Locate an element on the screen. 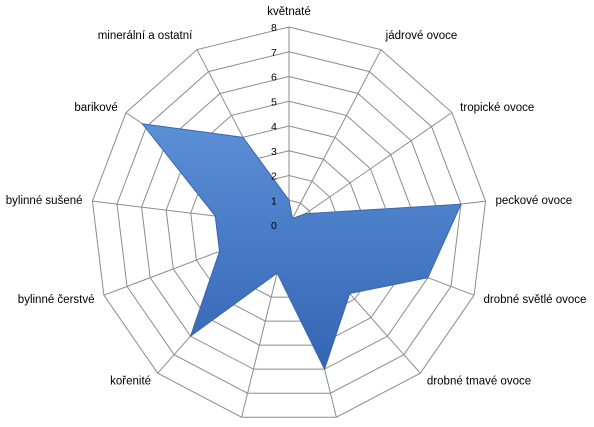 This screenshot has height=427, width=594. category-label-9: bylinné čerstvé is located at coordinates (56, 300).